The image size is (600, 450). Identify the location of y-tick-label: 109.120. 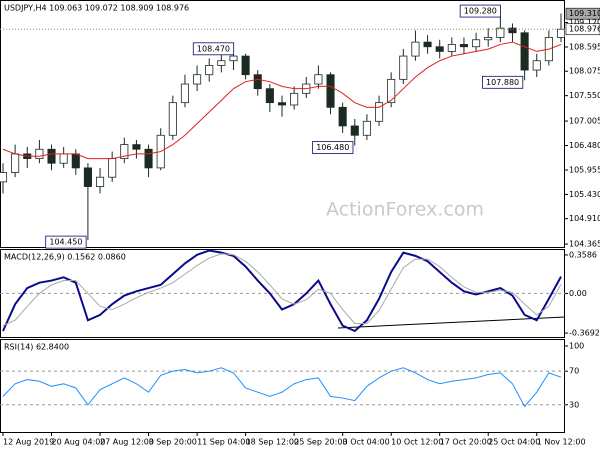
(584, 22).